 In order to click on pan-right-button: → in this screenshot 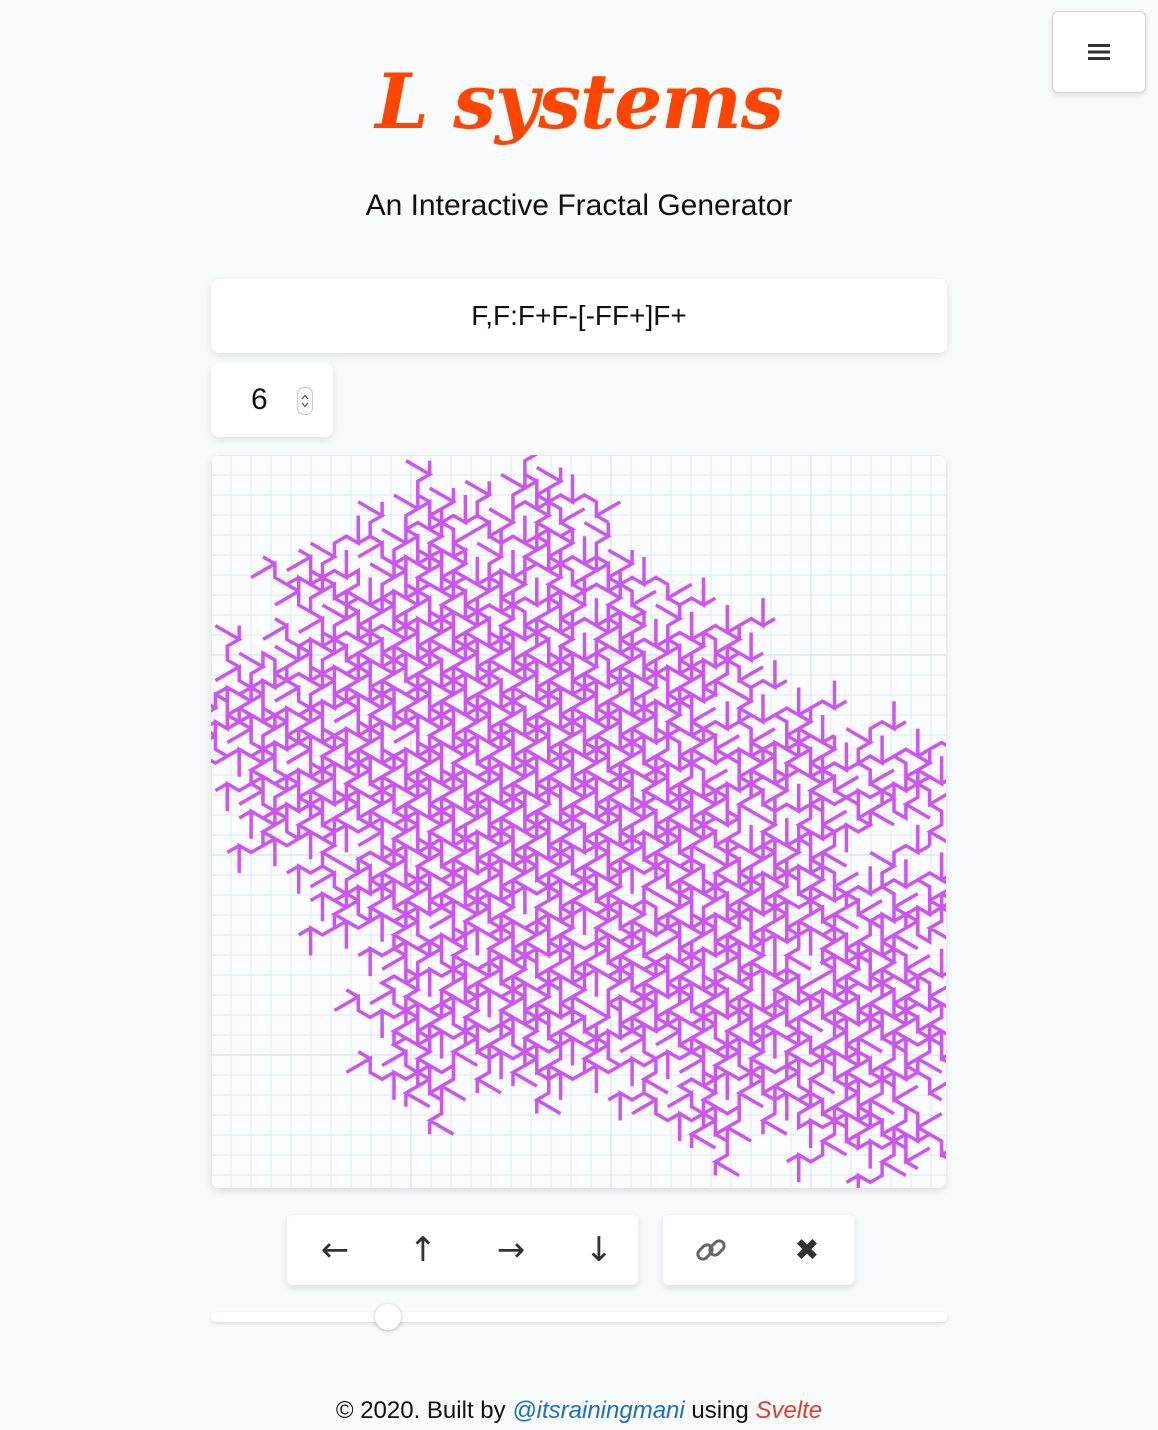, I will do `click(511, 1250)`.